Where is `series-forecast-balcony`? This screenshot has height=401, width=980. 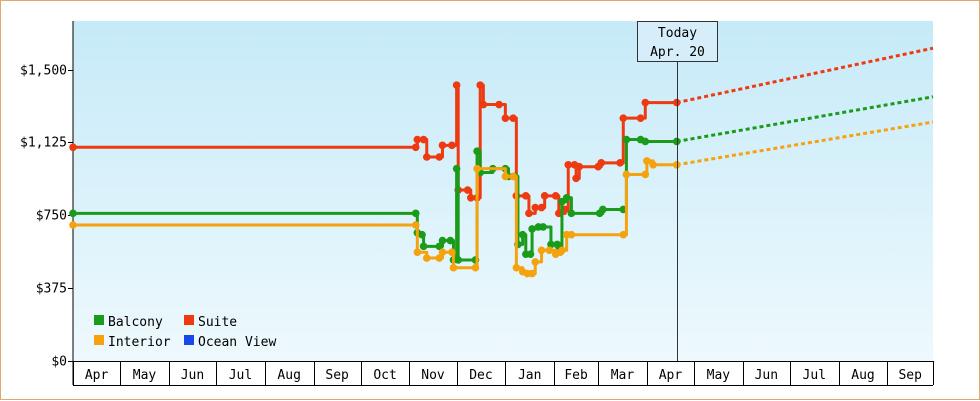 series-forecast-balcony is located at coordinates (805, 119).